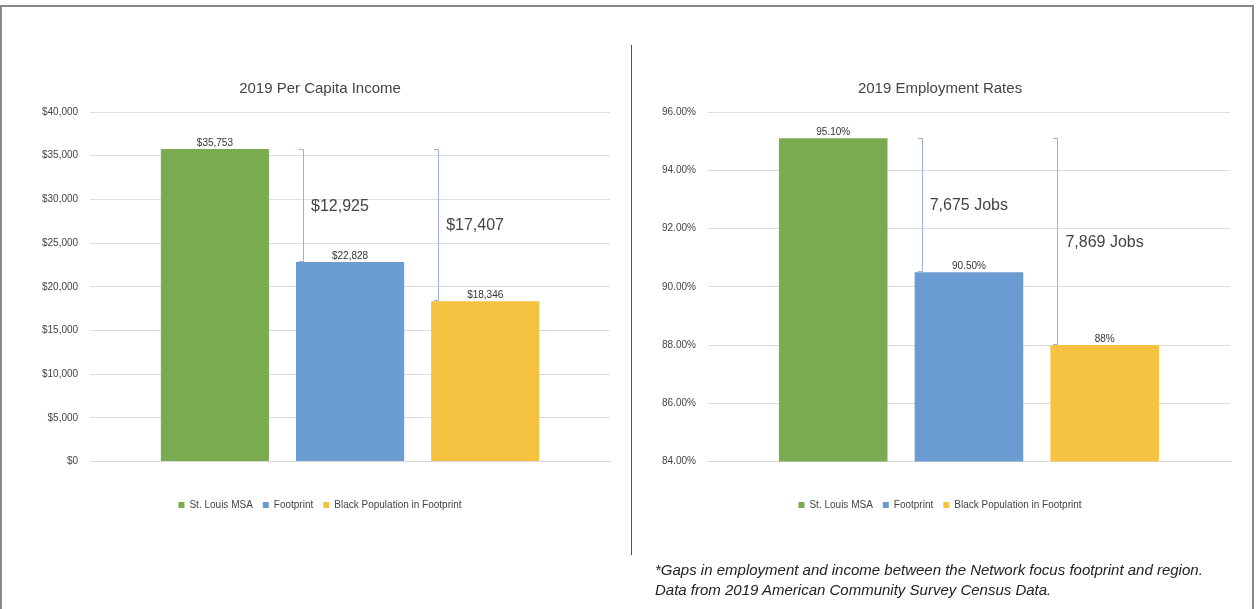 Image resolution: width=1256 pixels, height=609 pixels. What do you see at coordinates (679, 403) in the screenshot?
I see `y-tick-label: 86.00%` at bounding box center [679, 403].